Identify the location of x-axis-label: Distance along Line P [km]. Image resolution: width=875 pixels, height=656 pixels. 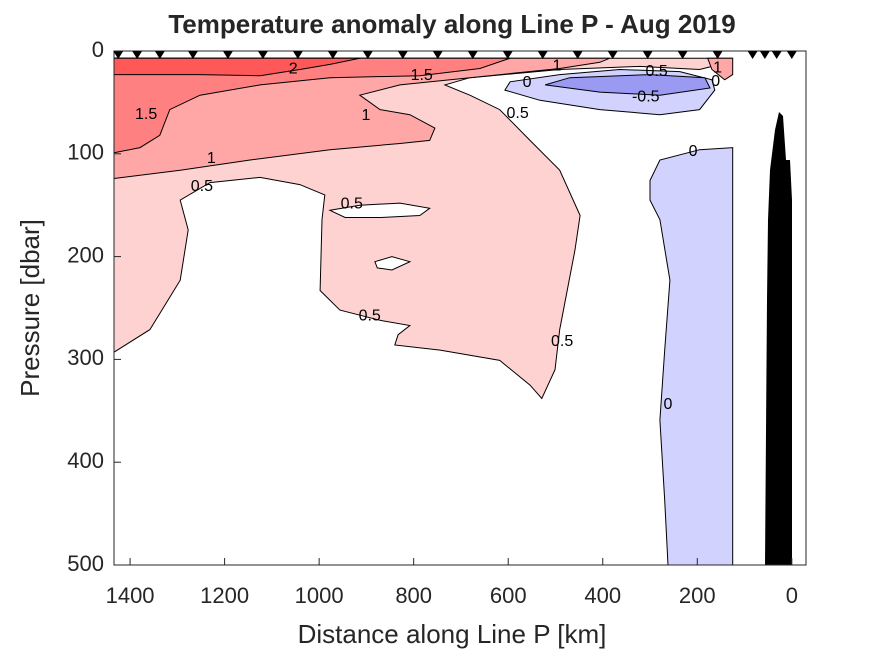
(452, 634).